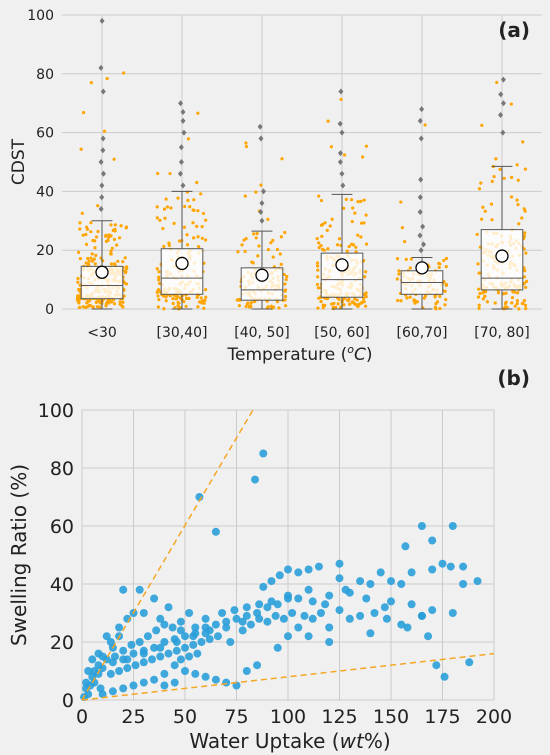  Describe the element at coordinates (288, 717) in the screenshot. I see `x-tick-label: 100` at that location.